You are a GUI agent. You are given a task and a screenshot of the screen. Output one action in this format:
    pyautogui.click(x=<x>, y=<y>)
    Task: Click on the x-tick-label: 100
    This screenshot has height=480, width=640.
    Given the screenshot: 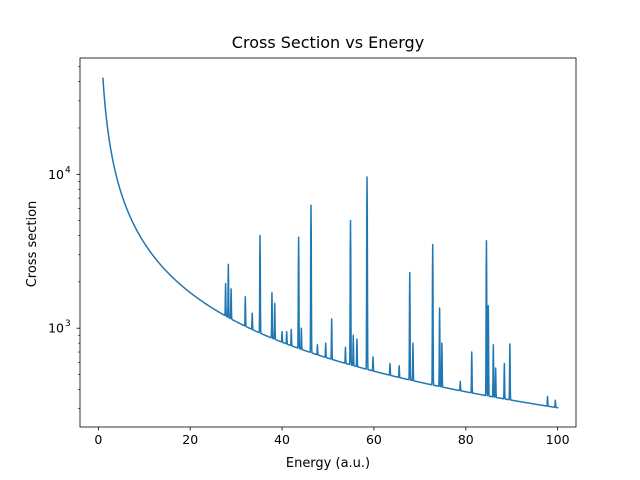 What is the action you would take?
    pyautogui.click(x=558, y=439)
    